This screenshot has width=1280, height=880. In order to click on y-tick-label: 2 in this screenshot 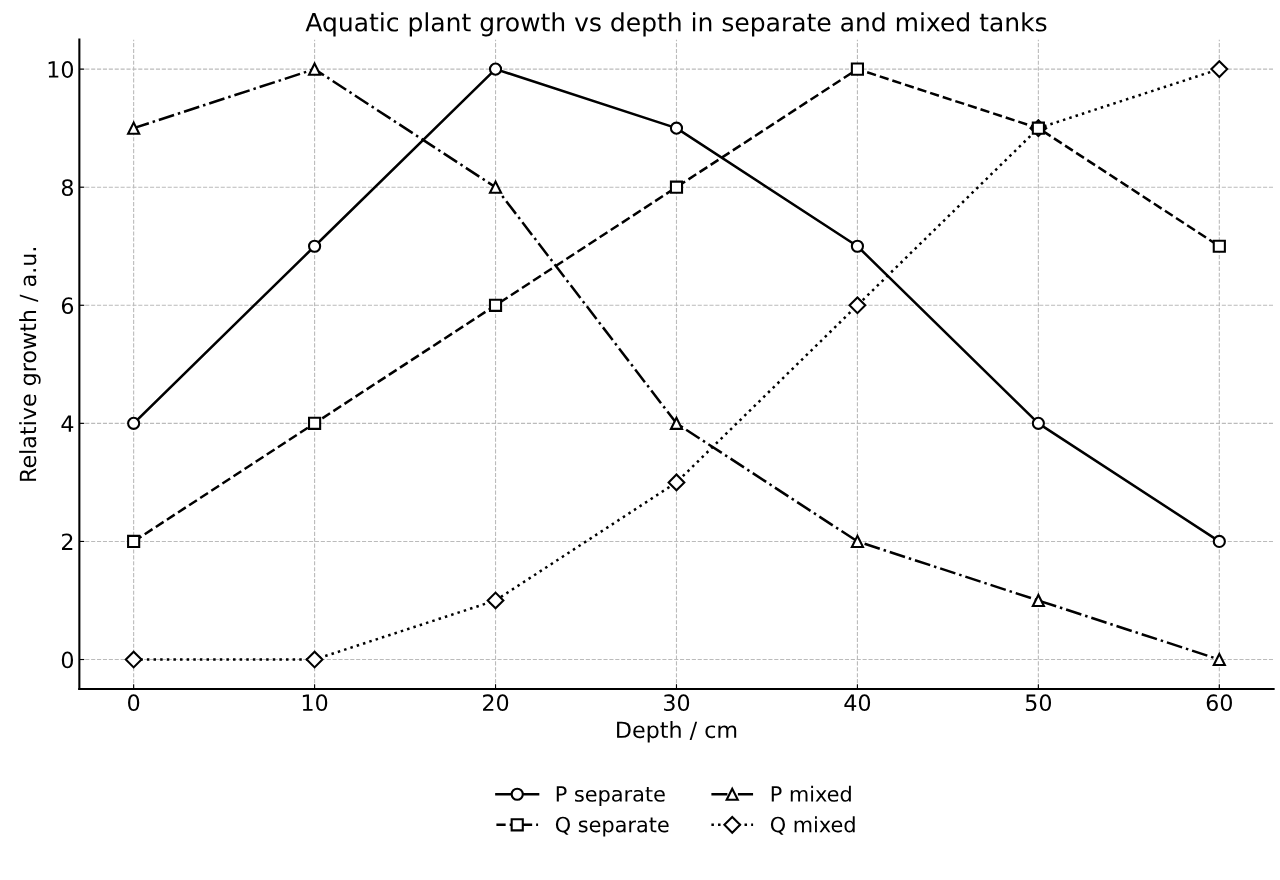, I will do `click(67, 541)`.